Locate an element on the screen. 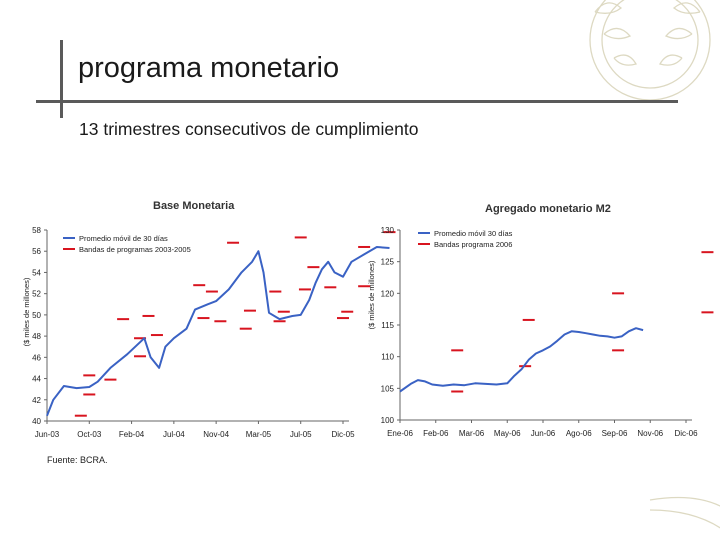  chart0-x-tick-label: Feb-04 is located at coordinates (132, 434).